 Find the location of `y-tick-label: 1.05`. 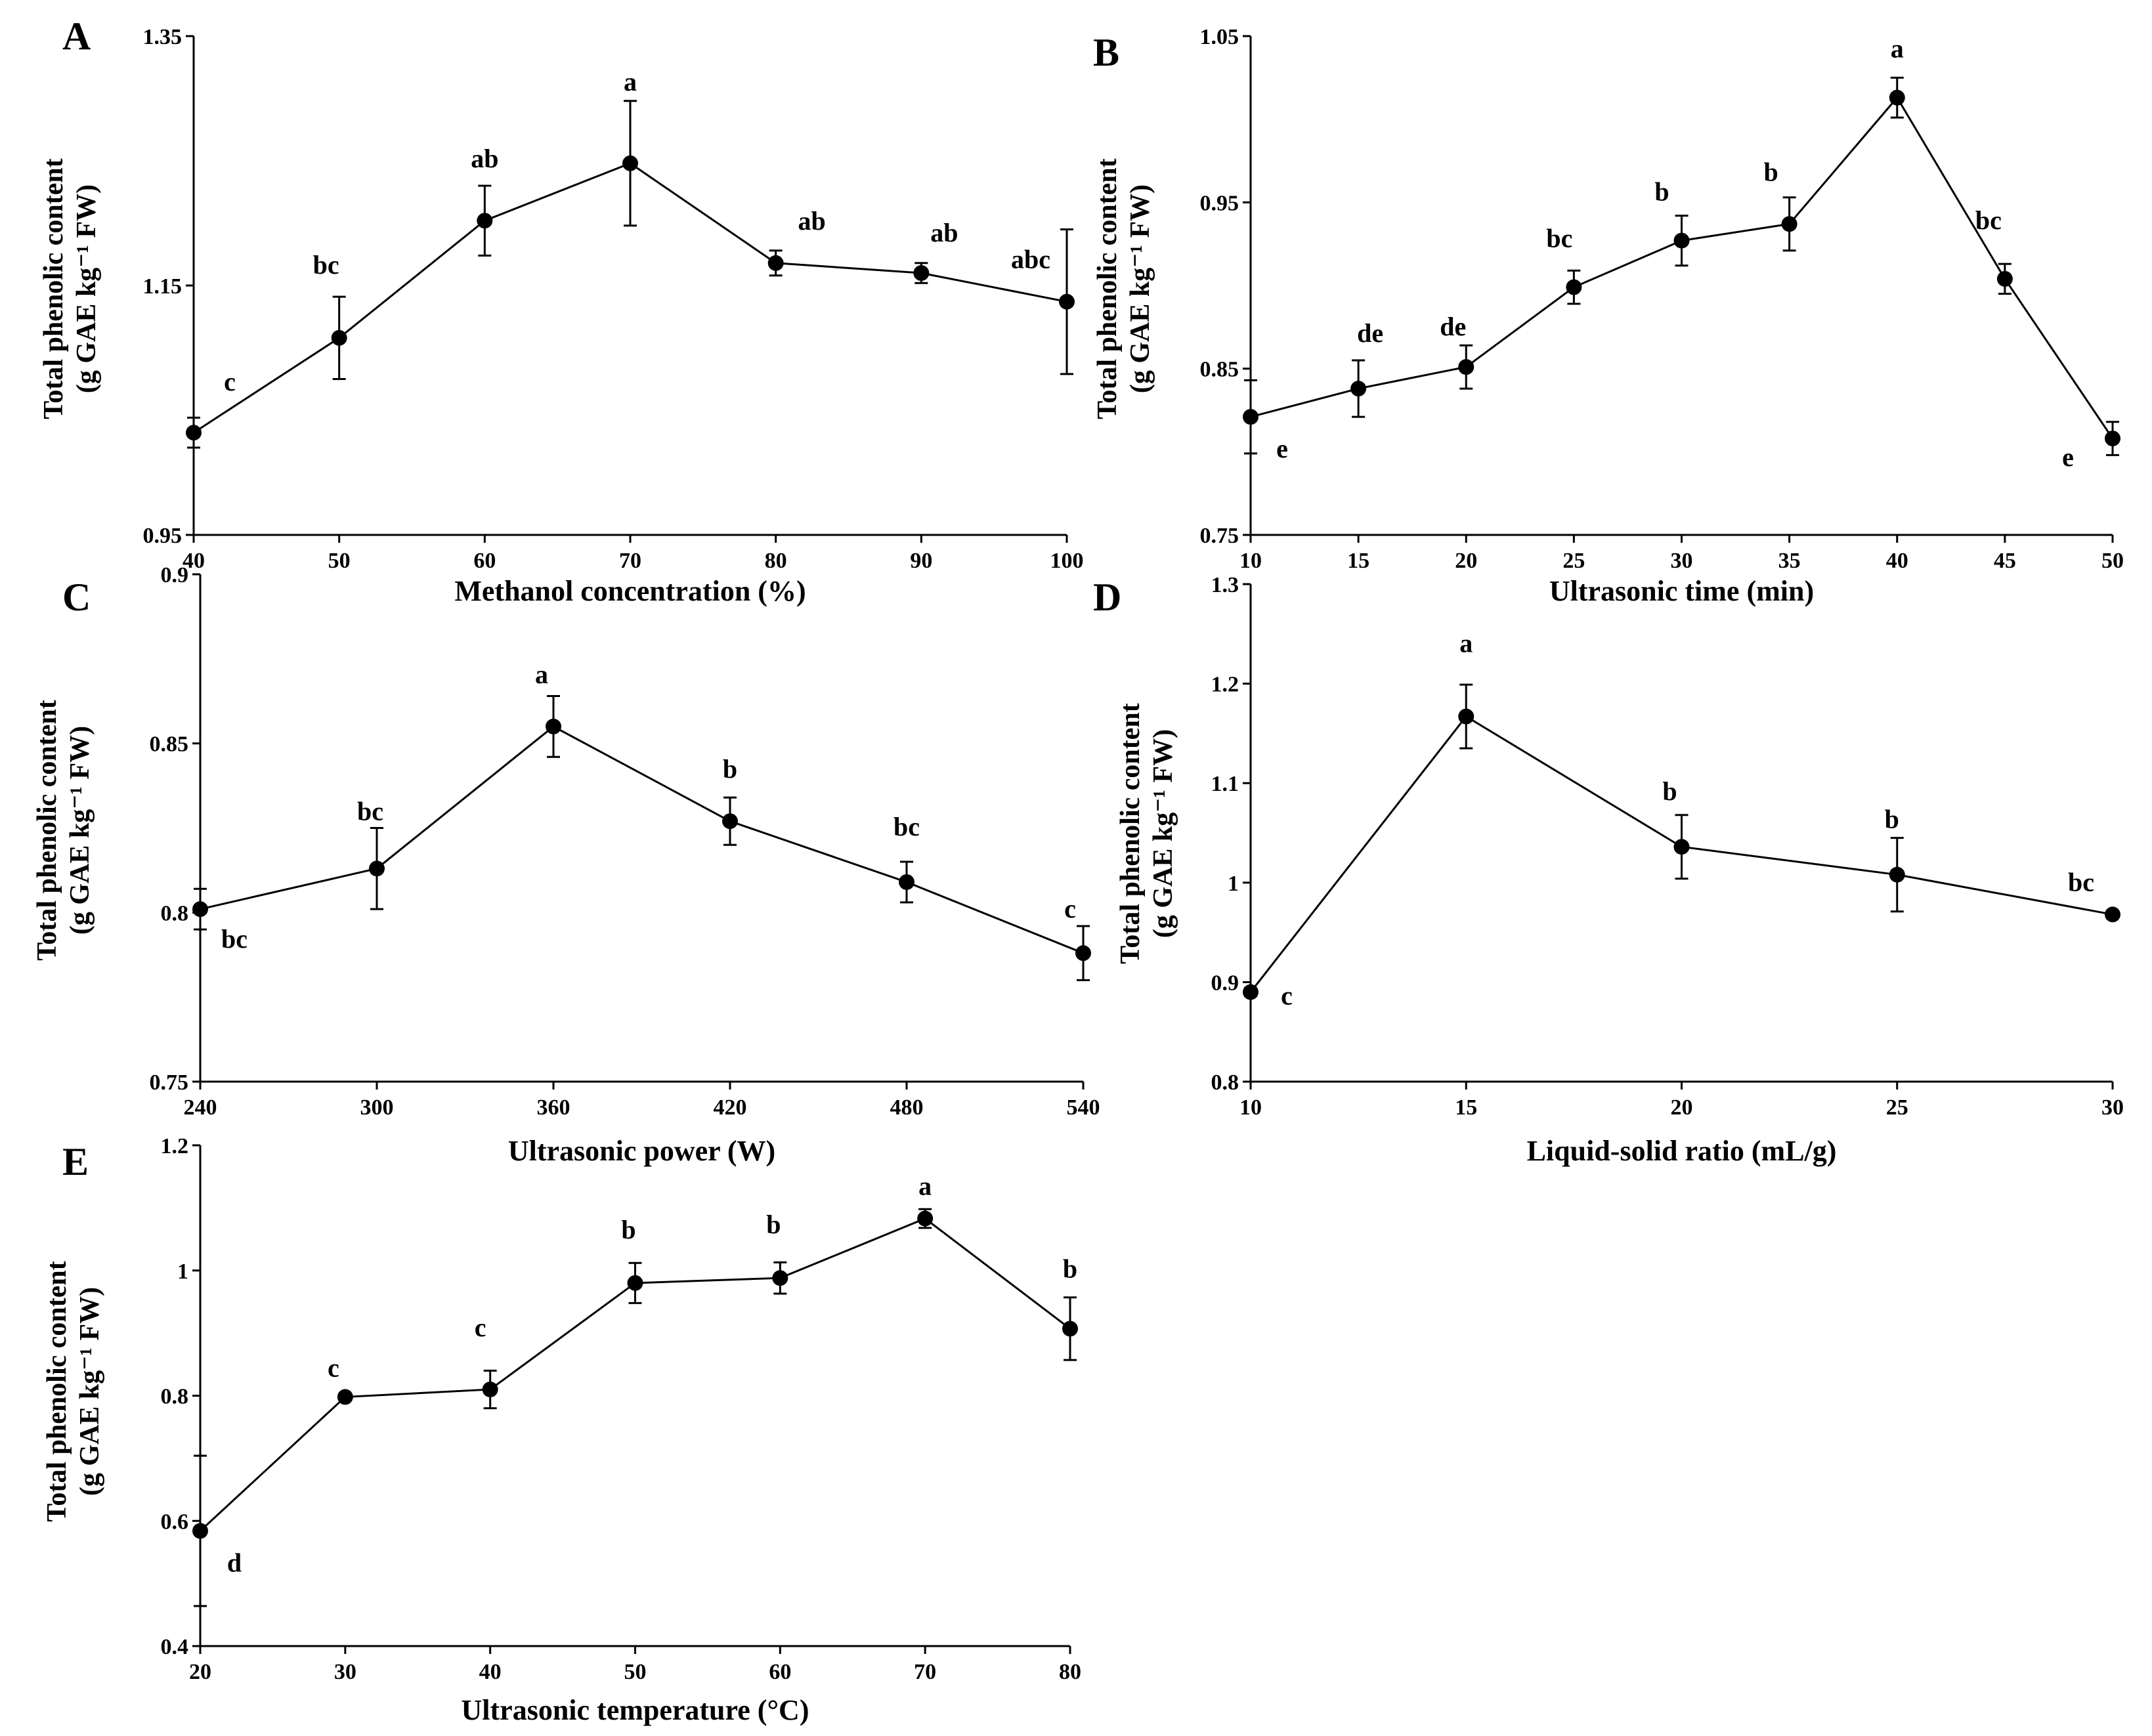

y-tick-label: 1.05 is located at coordinates (1219, 37).